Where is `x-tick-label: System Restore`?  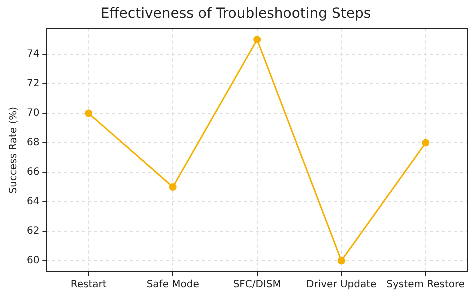
x-tick-label: System Restore is located at coordinates (426, 285).